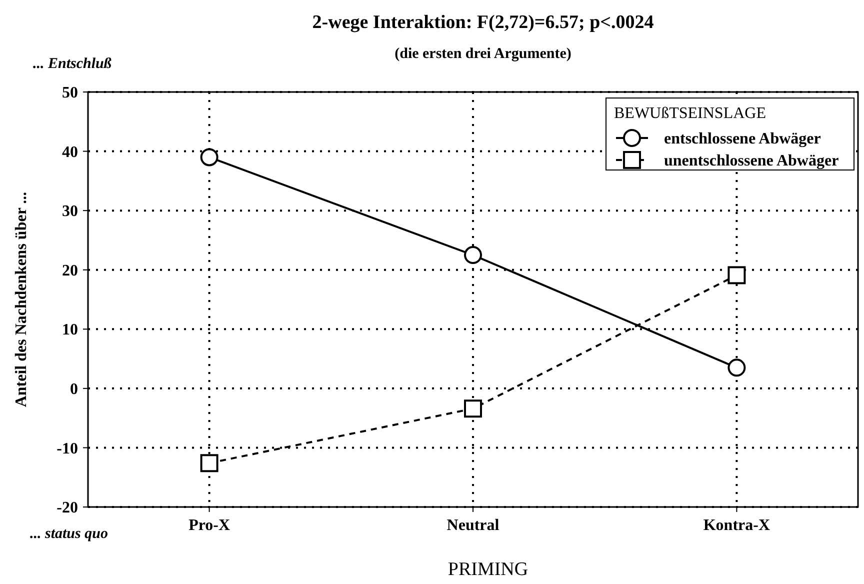 The width and height of the screenshot is (864, 584). What do you see at coordinates (72, 64) in the screenshot?
I see `text: ... Entschluß` at bounding box center [72, 64].